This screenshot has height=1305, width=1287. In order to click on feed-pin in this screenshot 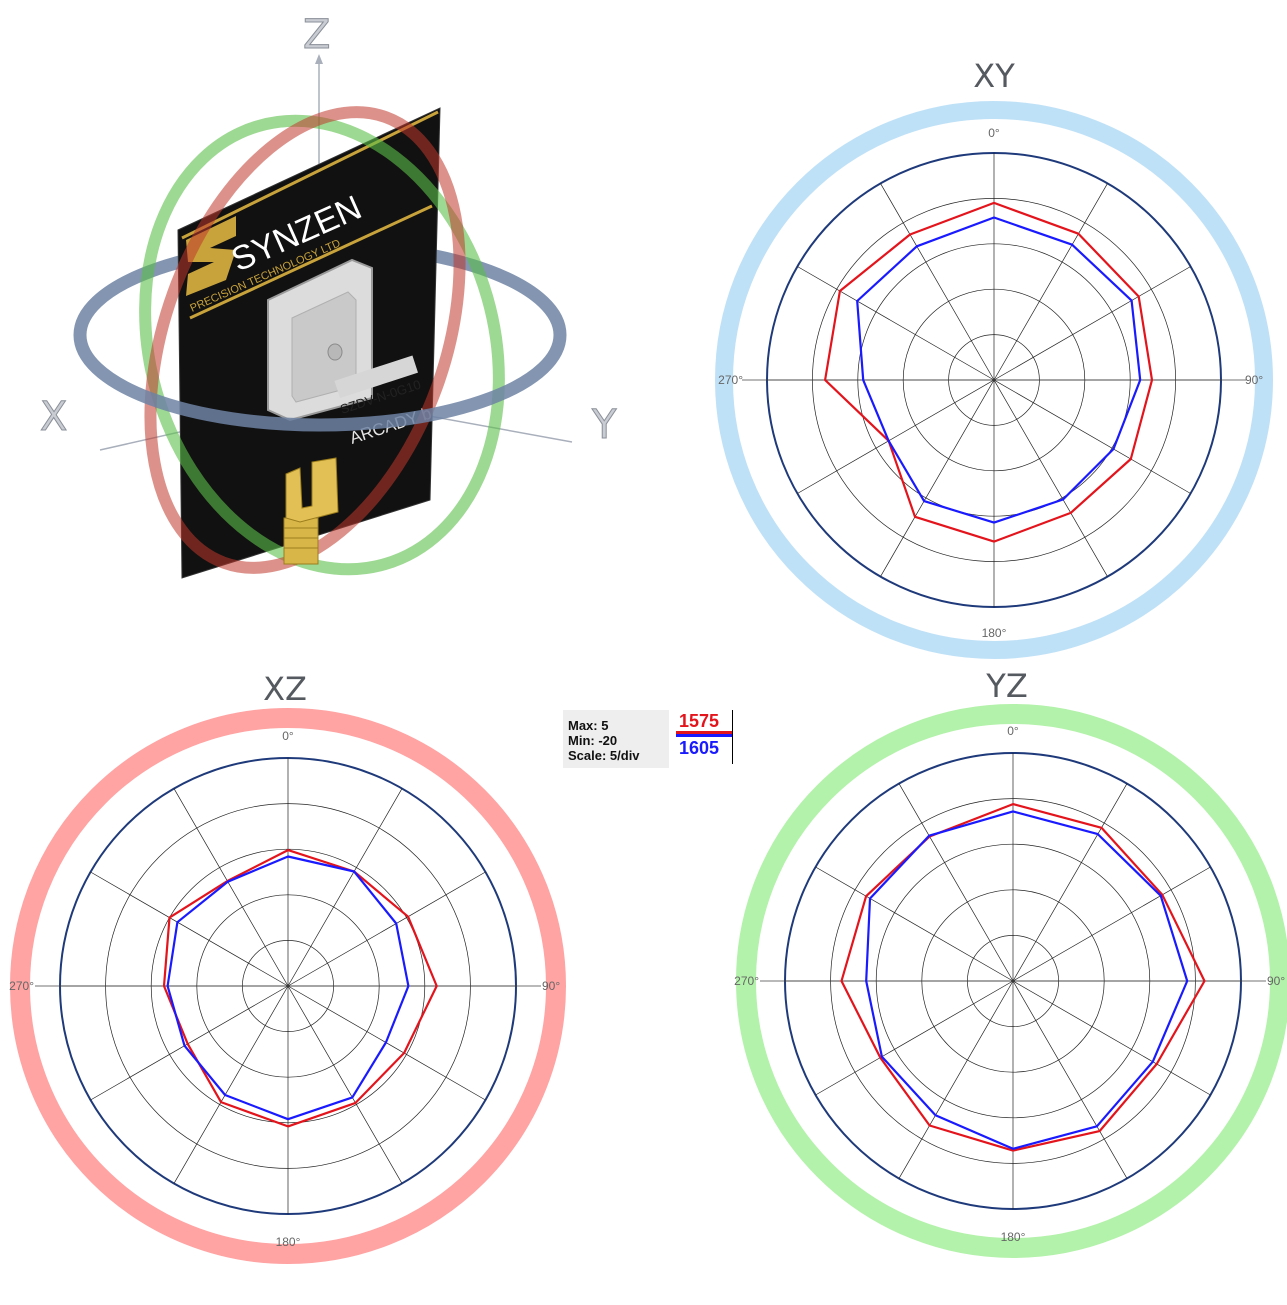, I will do `click(335, 352)`.